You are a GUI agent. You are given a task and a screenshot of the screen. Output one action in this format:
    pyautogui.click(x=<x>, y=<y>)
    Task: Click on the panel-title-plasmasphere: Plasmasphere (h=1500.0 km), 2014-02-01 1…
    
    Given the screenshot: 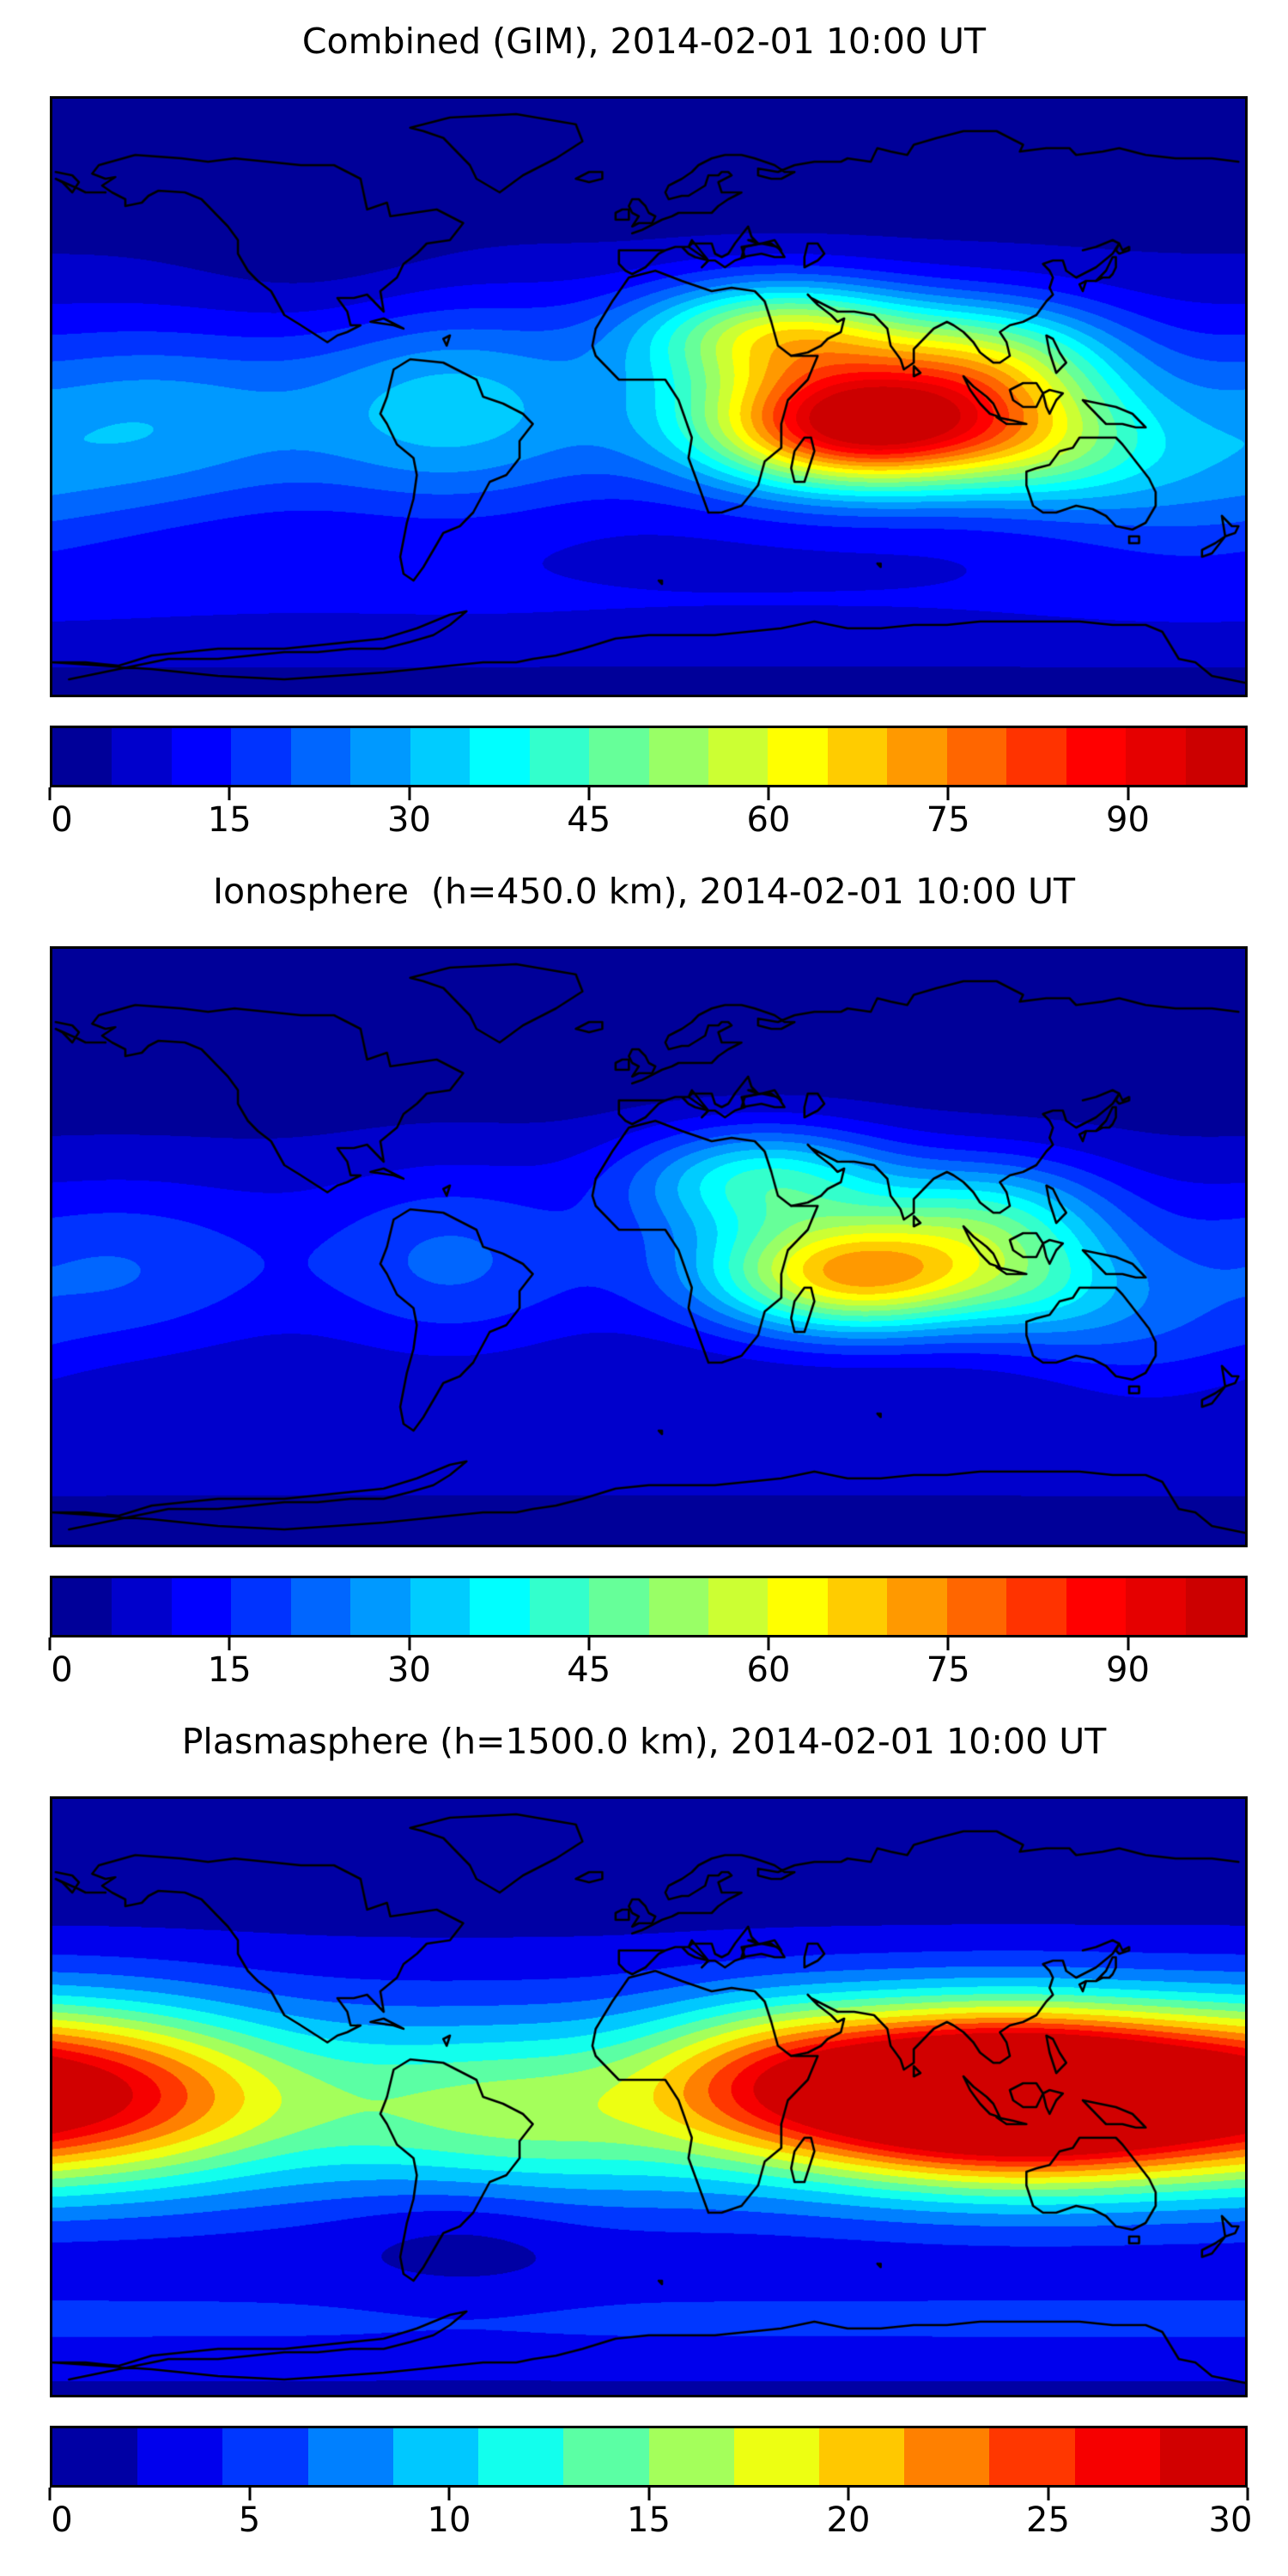 What is the action you would take?
    pyautogui.click(x=644, y=1741)
    